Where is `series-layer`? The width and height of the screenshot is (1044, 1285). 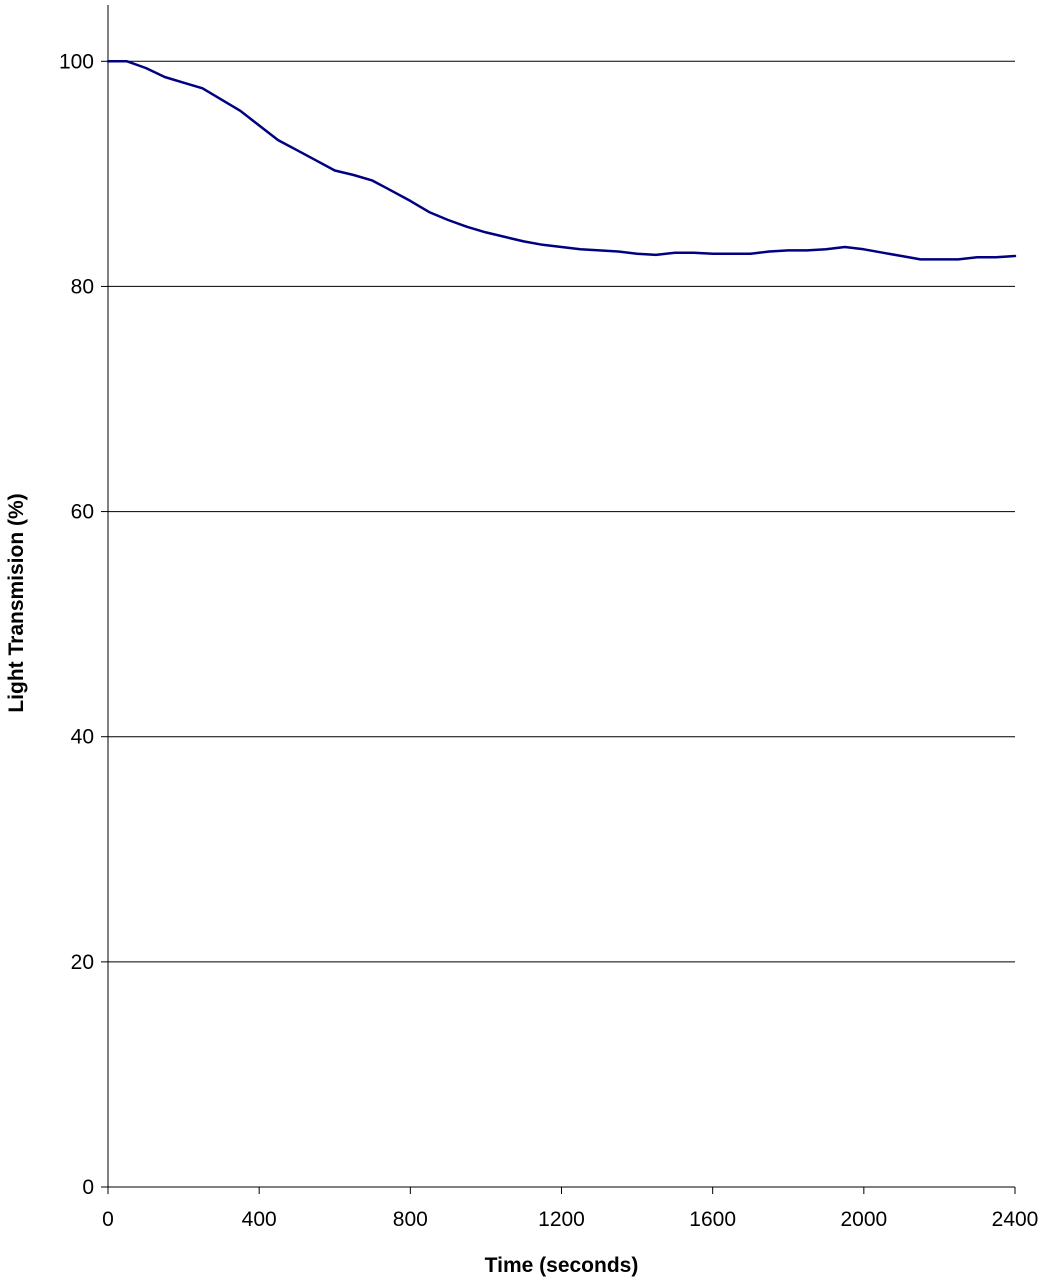 series-layer is located at coordinates (561, 160).